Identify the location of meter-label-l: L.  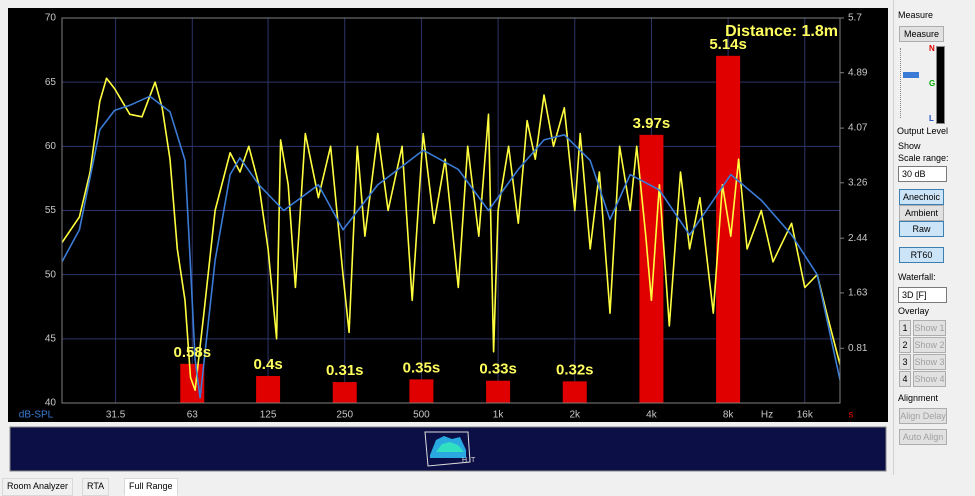
(931, 118).